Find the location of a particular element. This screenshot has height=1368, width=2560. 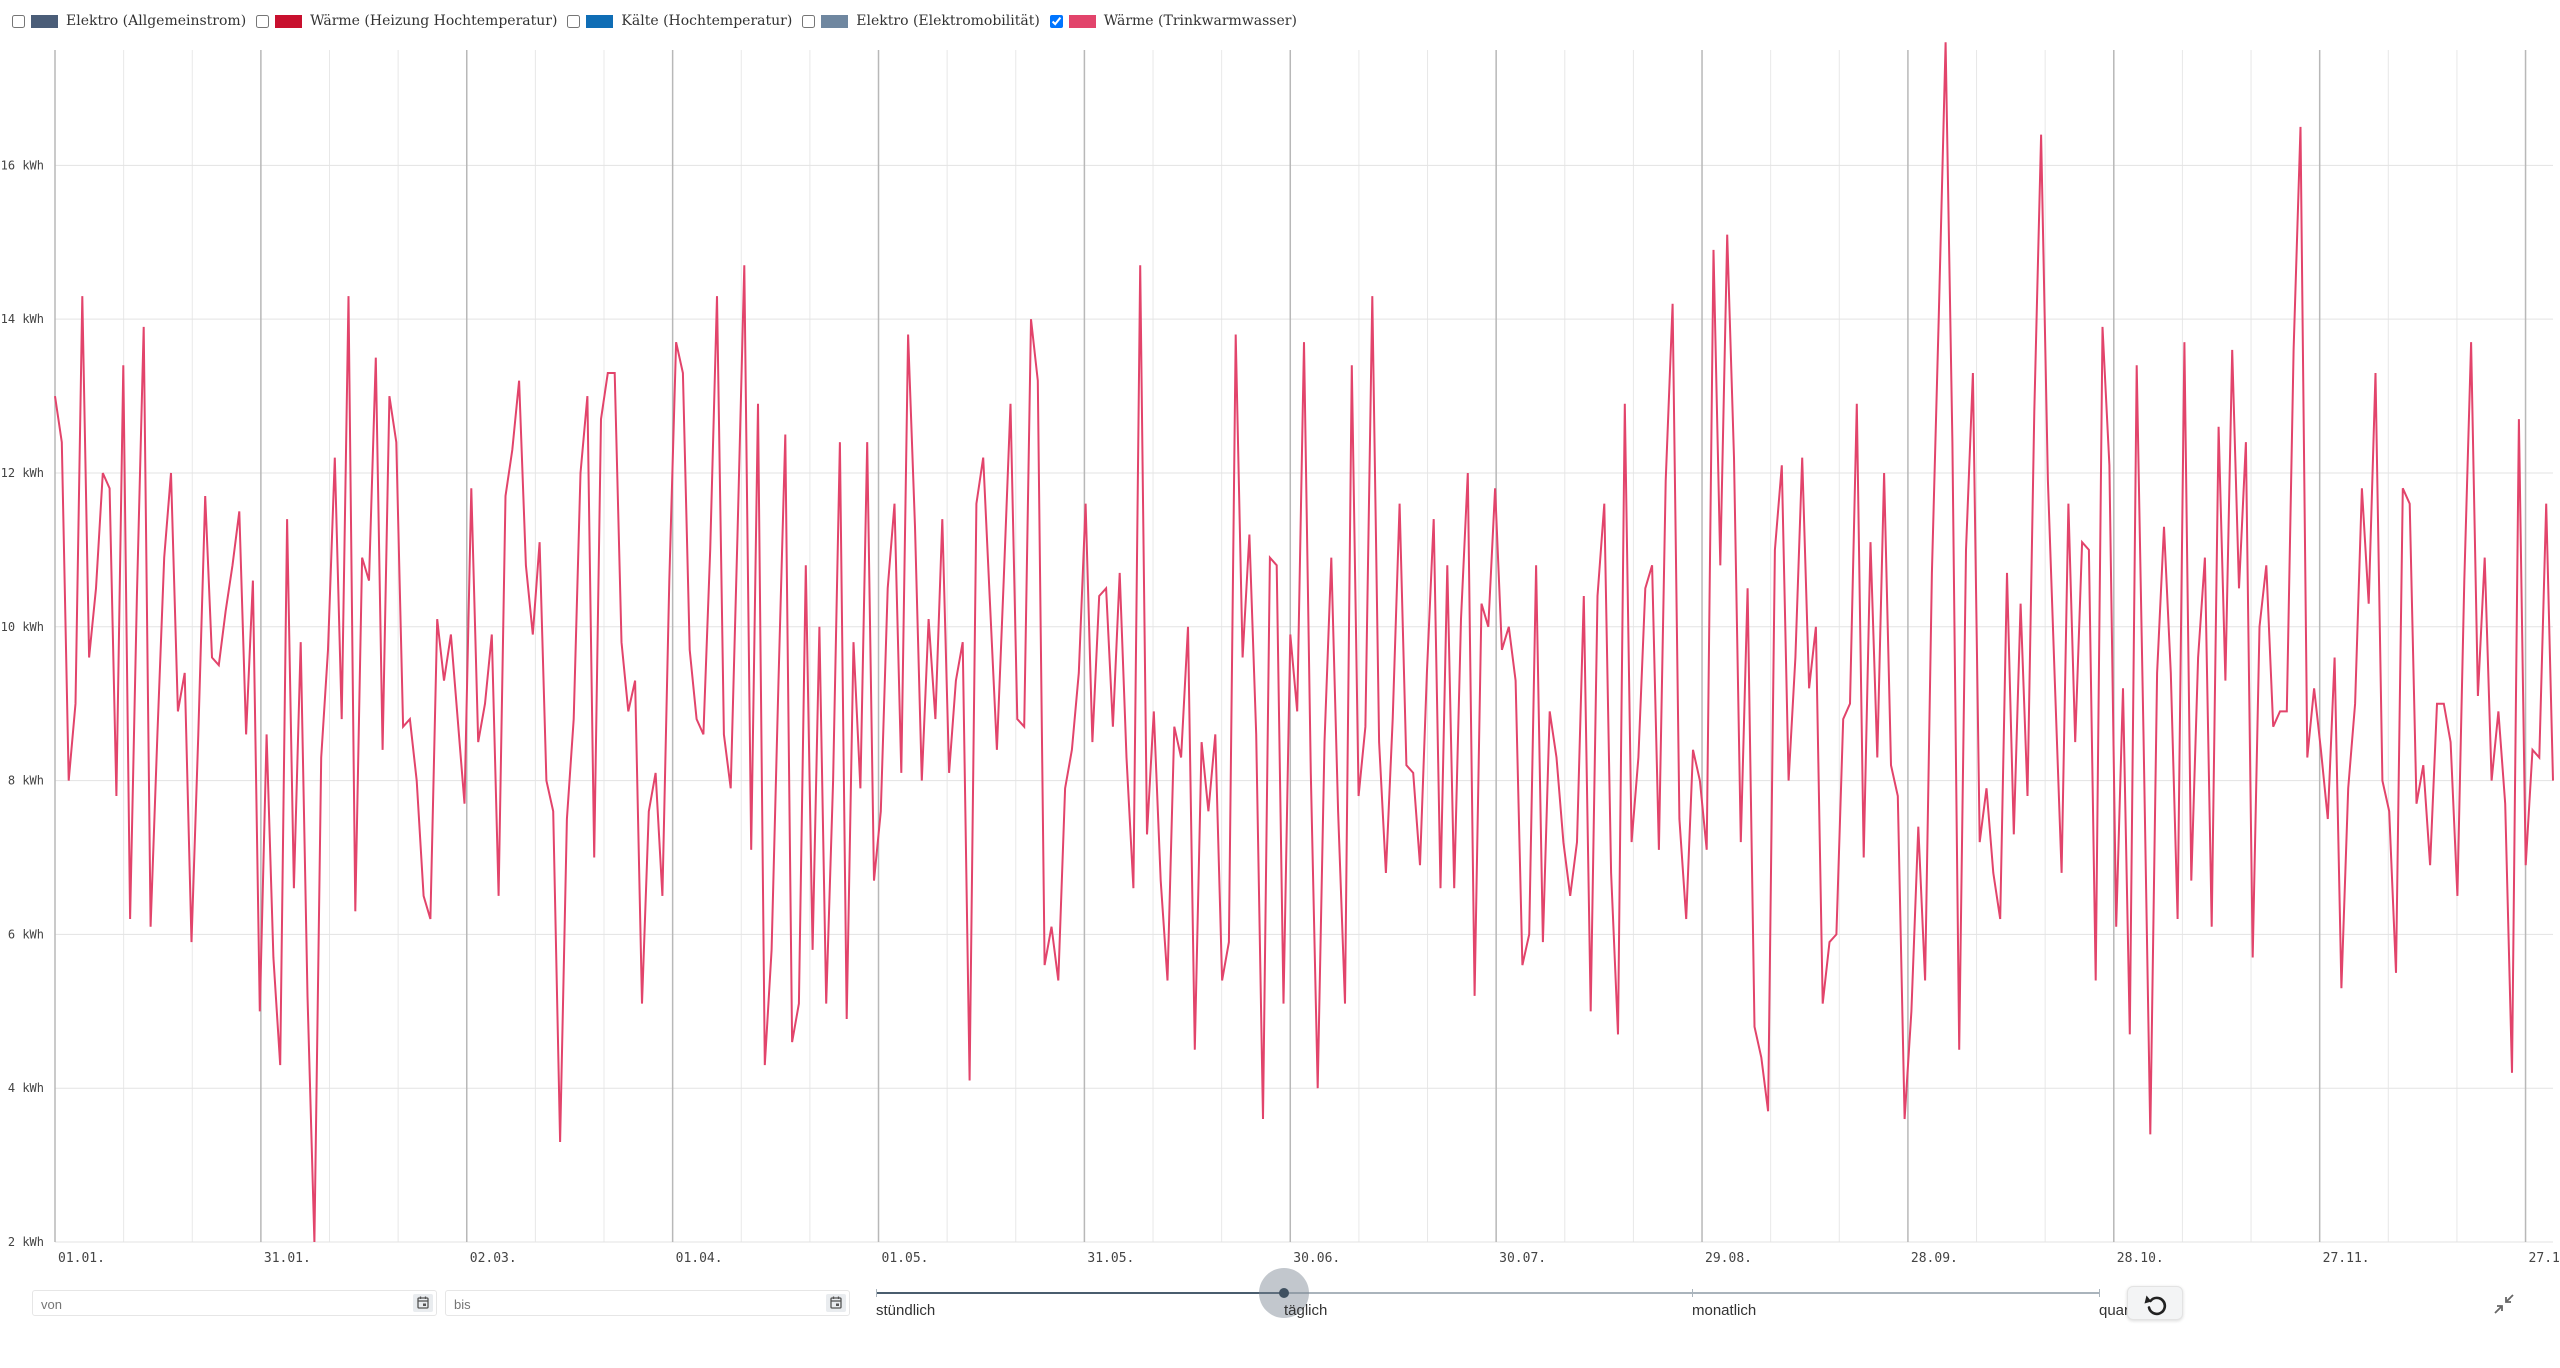

legend-item-waerme-heizung: Wärme (Heizung Hochtemperatur) is located at coordinates (406, 21).